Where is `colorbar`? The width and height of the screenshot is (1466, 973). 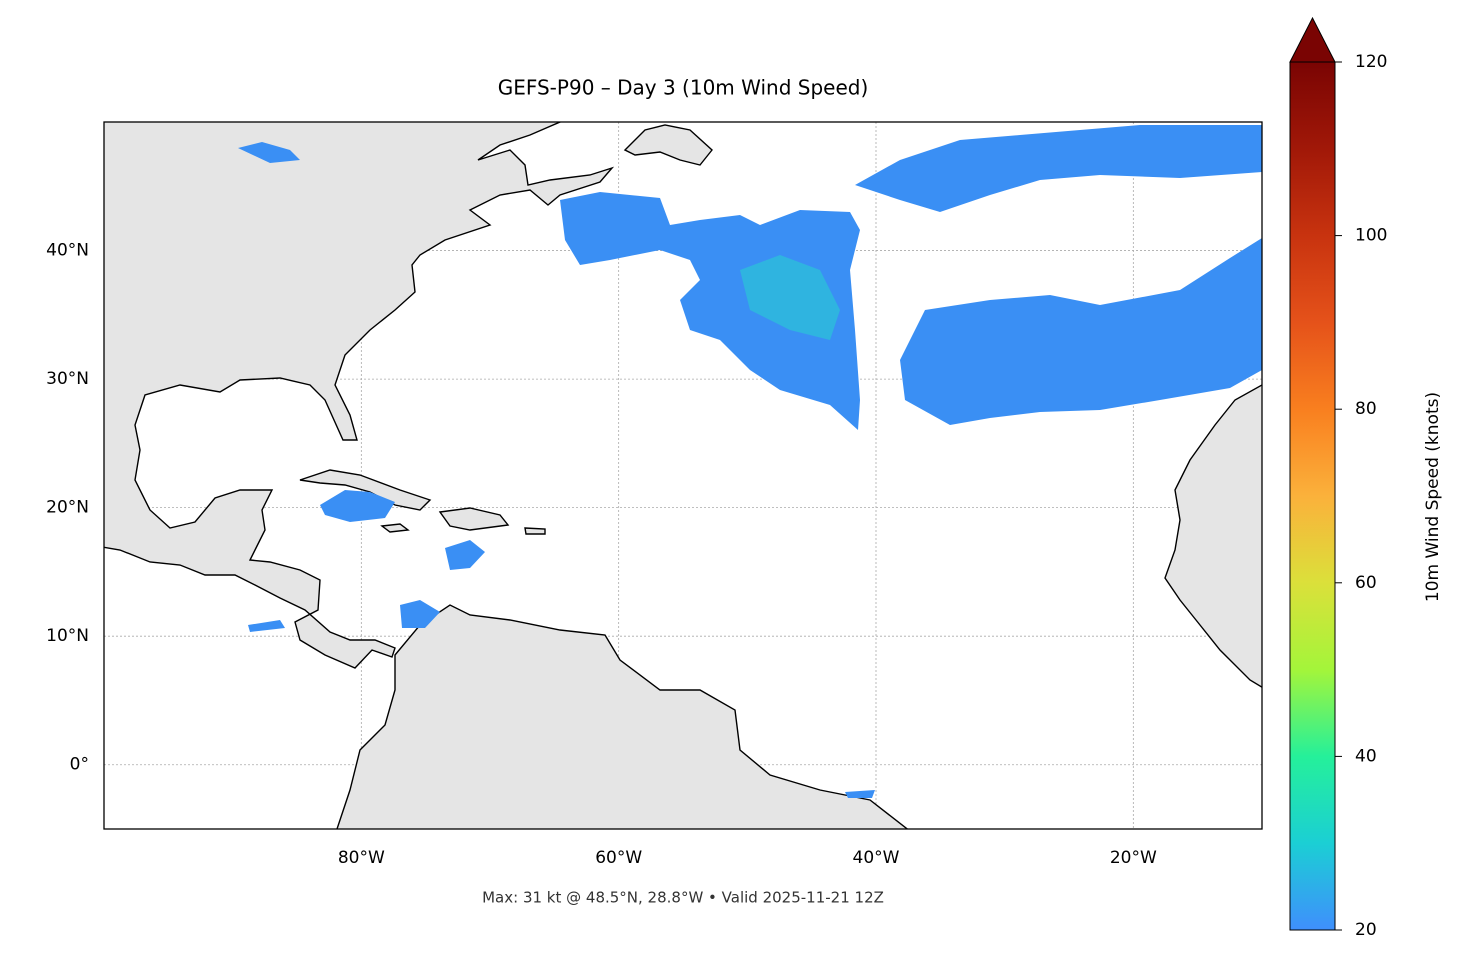 colorbar is located at coordinates (1312, 496).